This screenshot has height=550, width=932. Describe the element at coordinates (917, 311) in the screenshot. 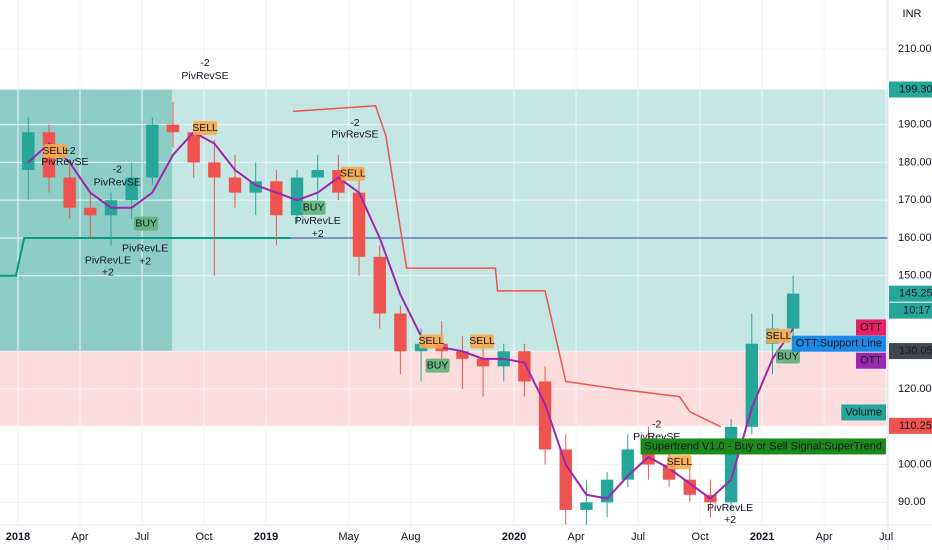

I see `countdown: 10:17` at that location.